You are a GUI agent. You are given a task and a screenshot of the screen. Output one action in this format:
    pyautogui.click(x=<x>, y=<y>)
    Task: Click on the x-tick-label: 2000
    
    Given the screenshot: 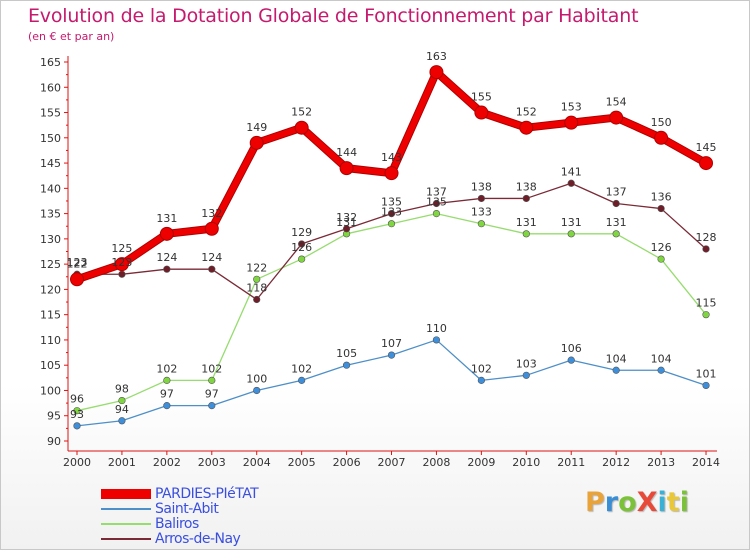 What is the action you would take?
    pyautogui.click(x=77, y=462)
    